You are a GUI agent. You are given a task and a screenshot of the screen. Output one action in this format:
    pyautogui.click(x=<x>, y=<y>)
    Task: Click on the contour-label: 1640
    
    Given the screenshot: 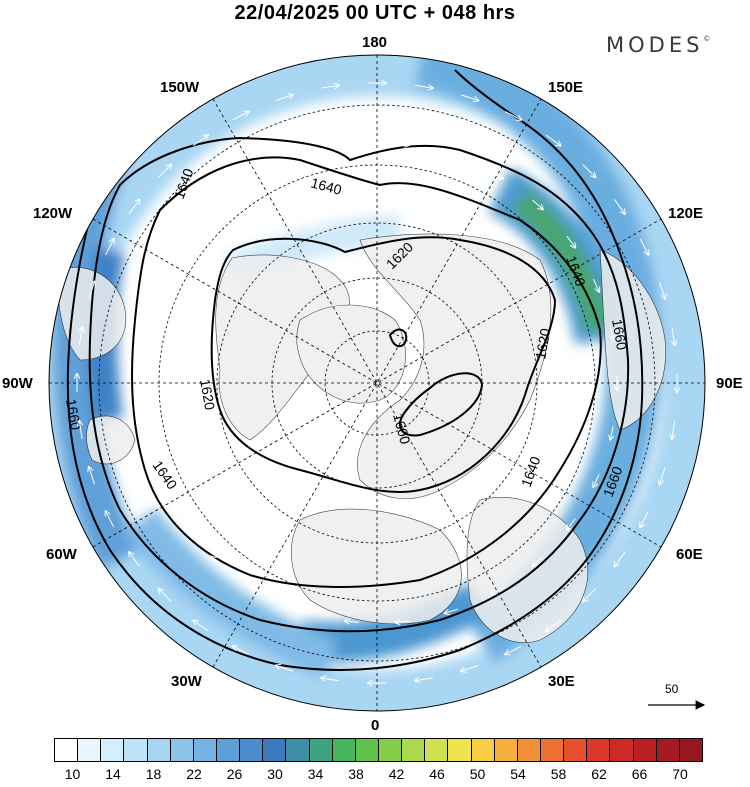 What is the action you would take?
    pyautogui.click(x=326, y=186)
    